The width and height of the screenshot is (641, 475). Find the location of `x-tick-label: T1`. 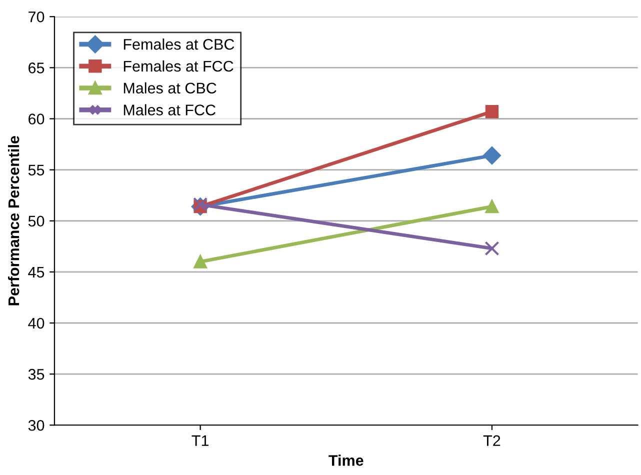

x-tick-label: T1 is located at coordinates (200, 440).